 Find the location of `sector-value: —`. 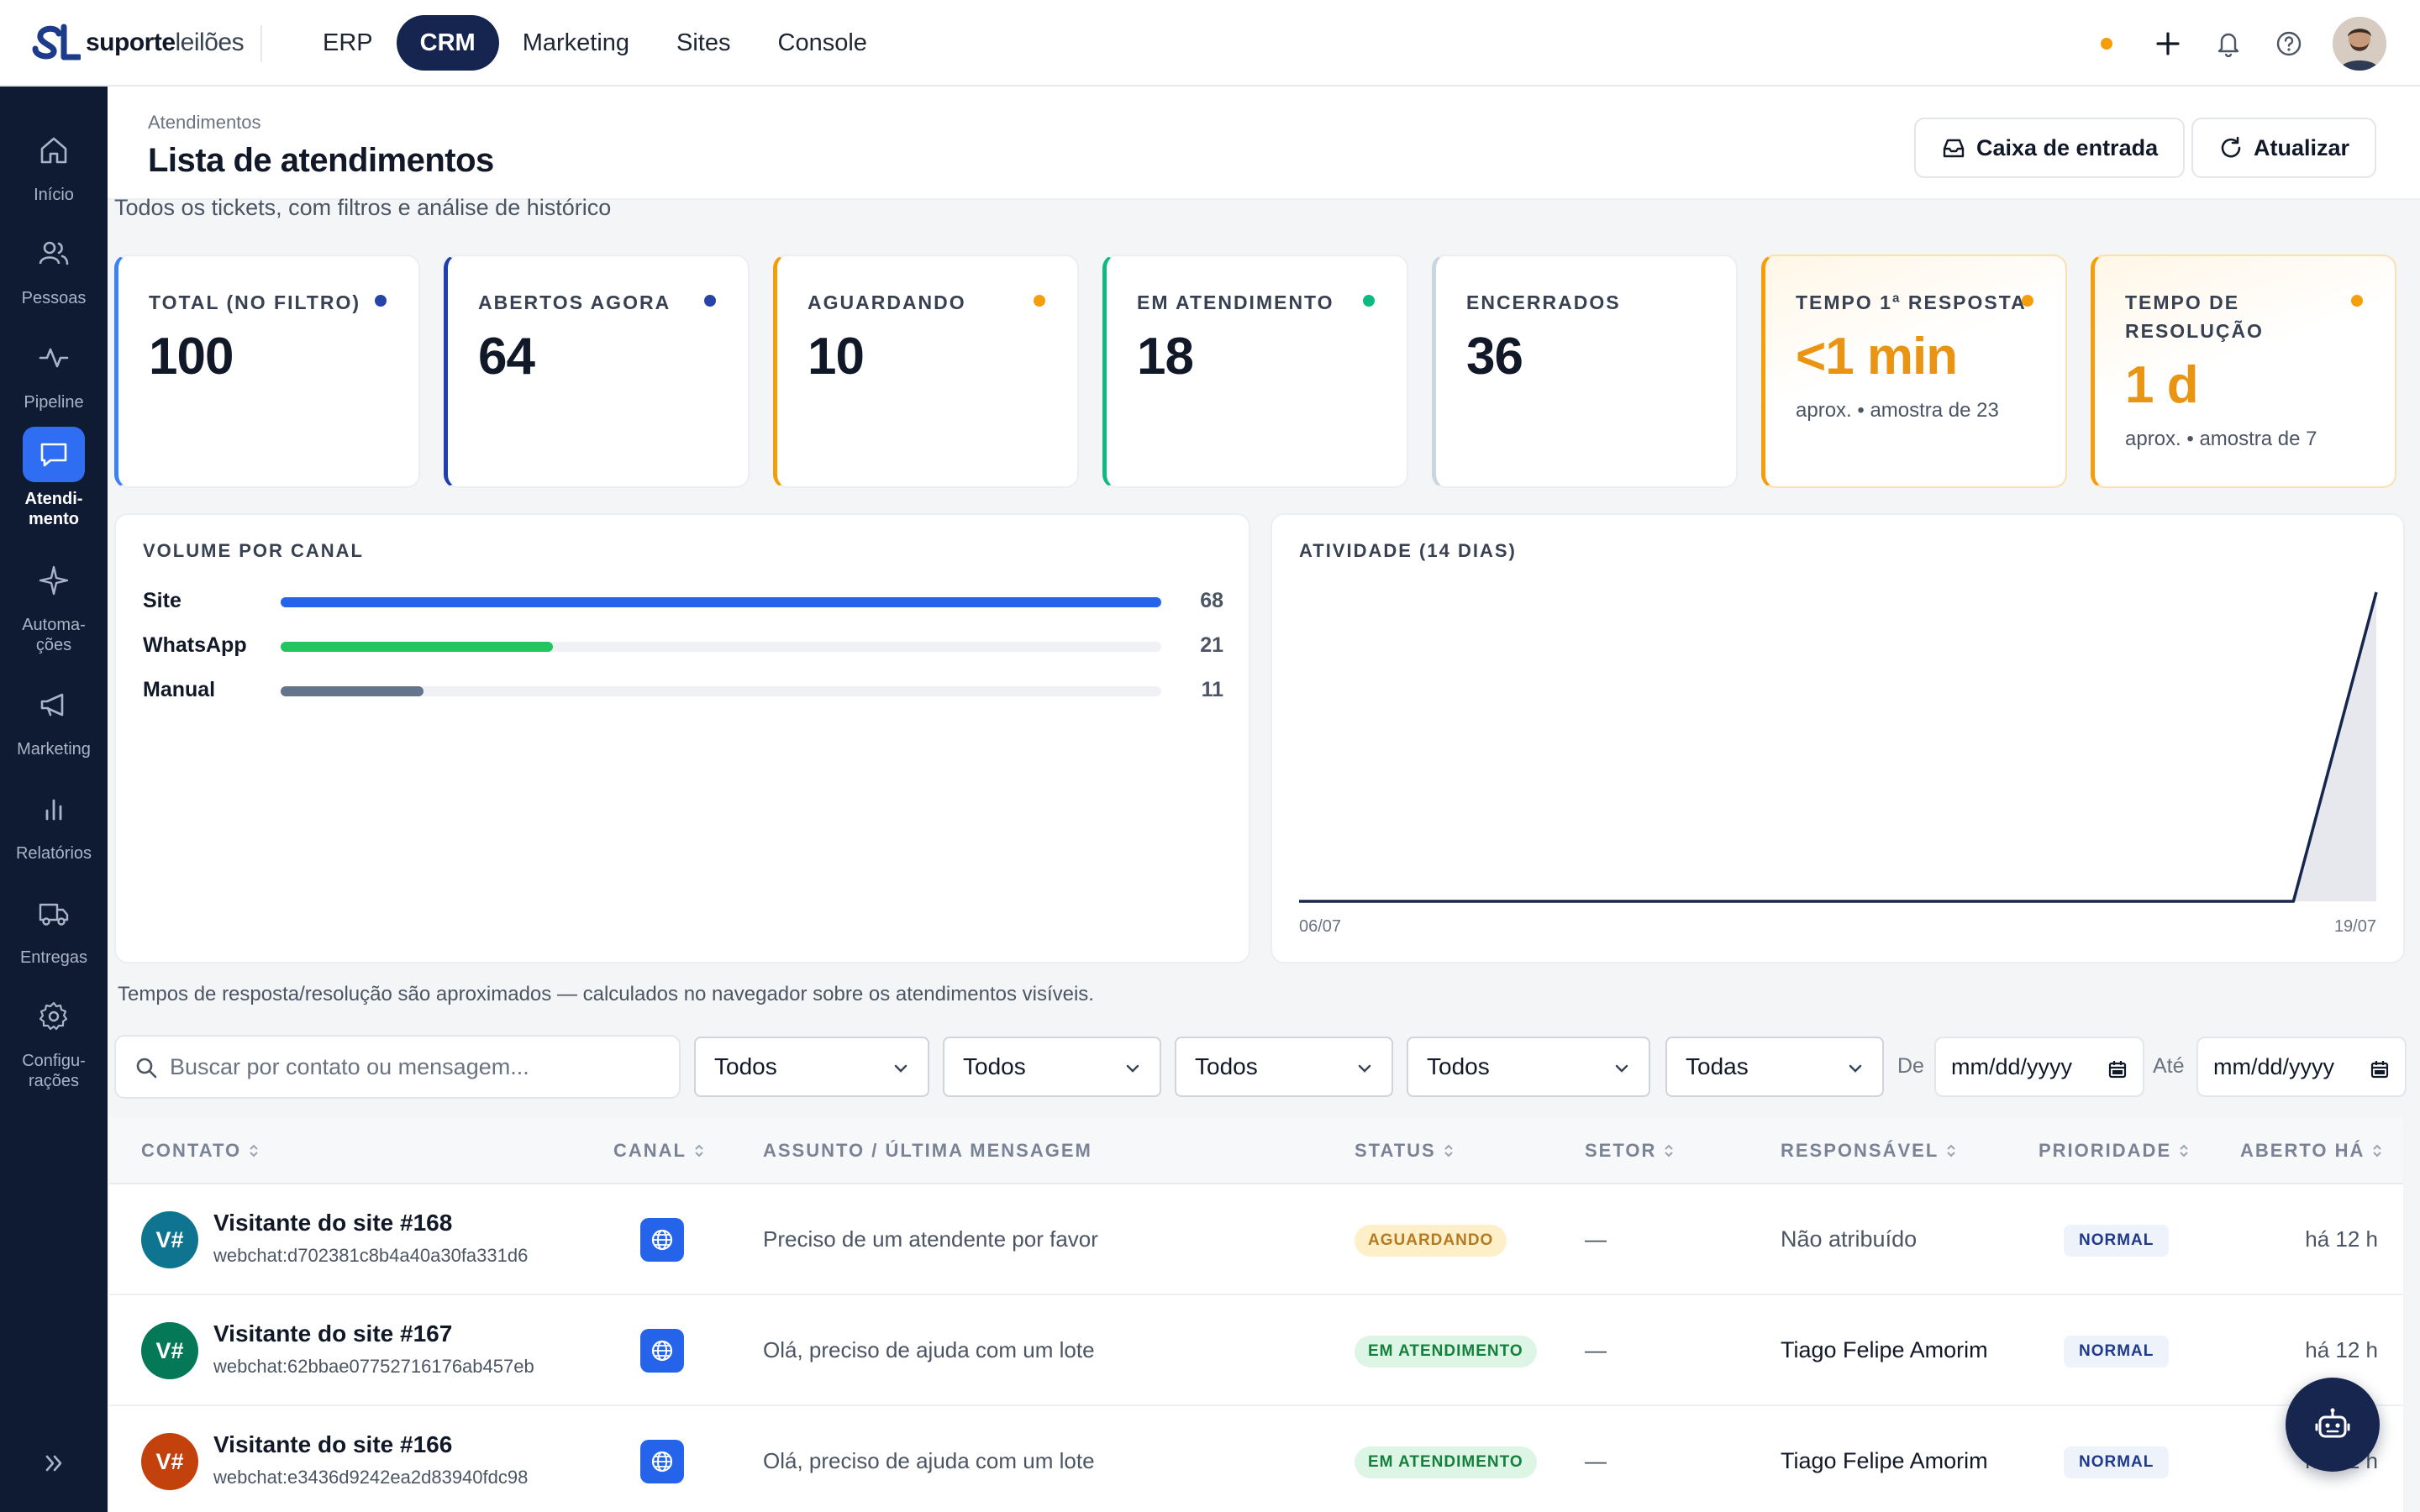

sector-value: — is located at coordinates (1596, 1460).